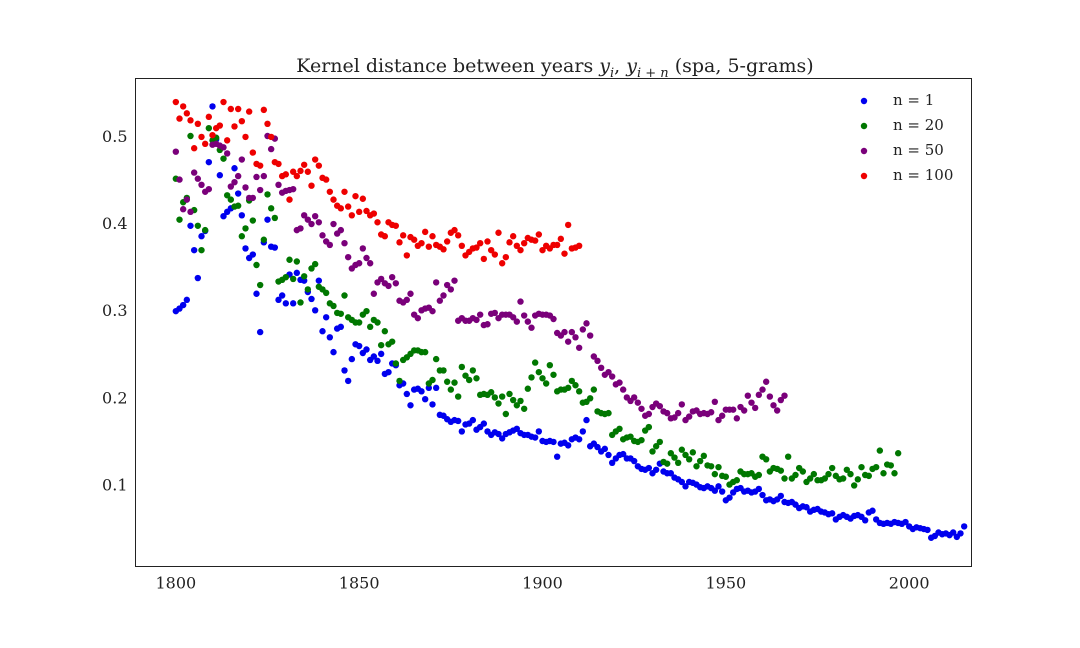 Image resolution: width=1080 pixels, height=648 pixels. Describe the element at coordinates (114, 310) in the screenshot. I see `y-tick-label: 0.3` at that location.